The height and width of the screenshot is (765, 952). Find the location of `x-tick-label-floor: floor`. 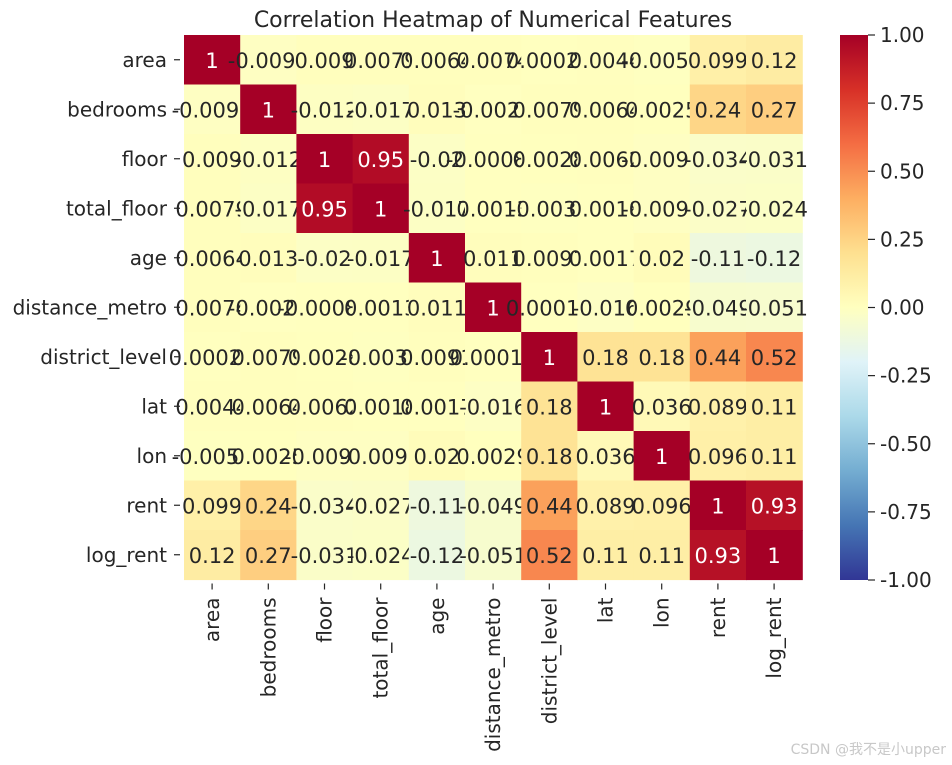

x-tick-label-floor: floor is located at coordinates (325, 620).